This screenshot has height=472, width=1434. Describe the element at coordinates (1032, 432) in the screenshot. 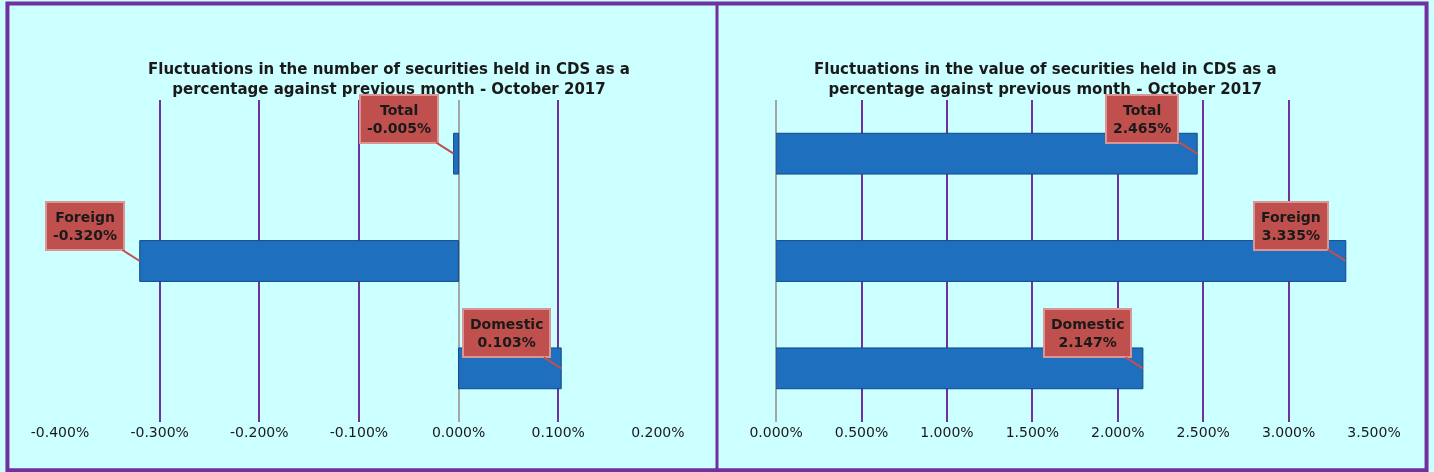

I see `x-tick-label: 1.500%` at that location.